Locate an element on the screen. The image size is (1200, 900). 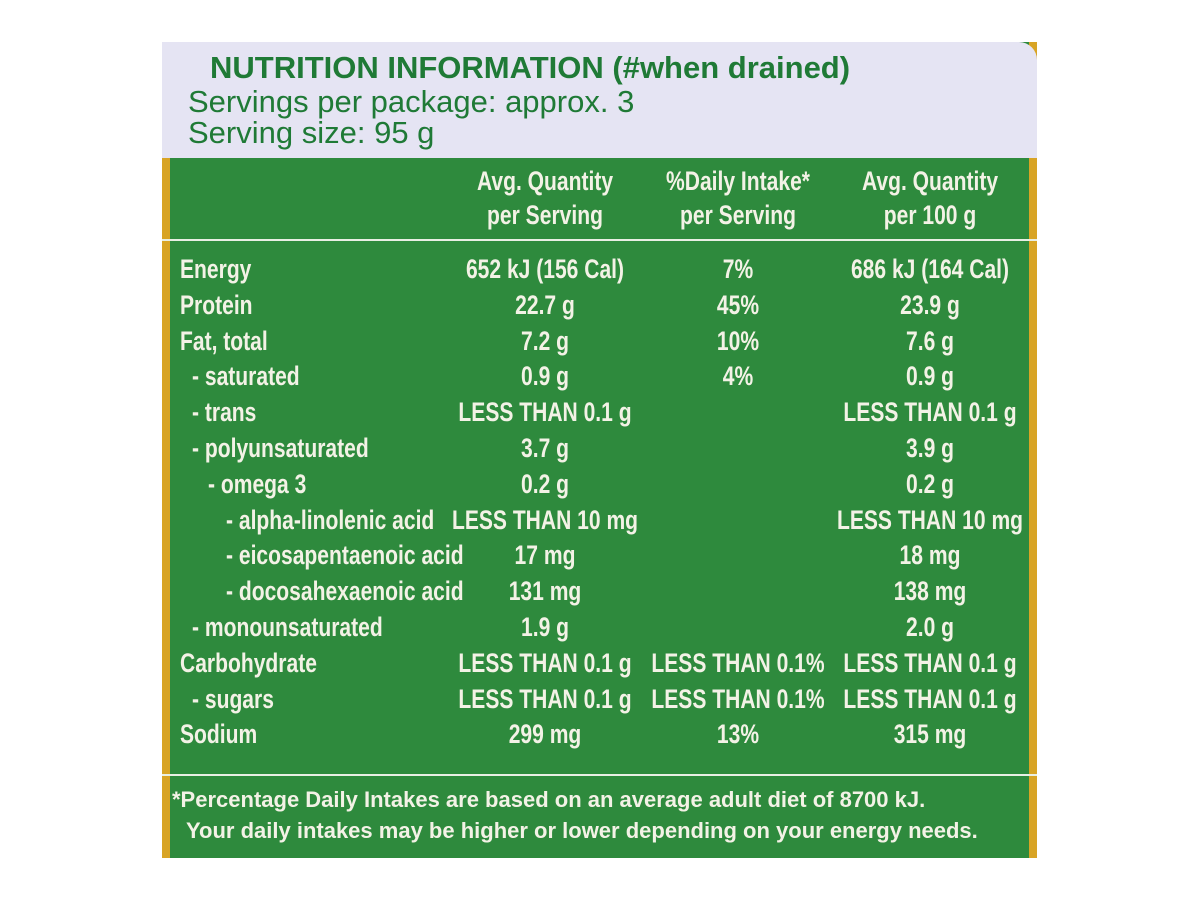
cell-value: 7.6 g is located at coordinates (930, 340).